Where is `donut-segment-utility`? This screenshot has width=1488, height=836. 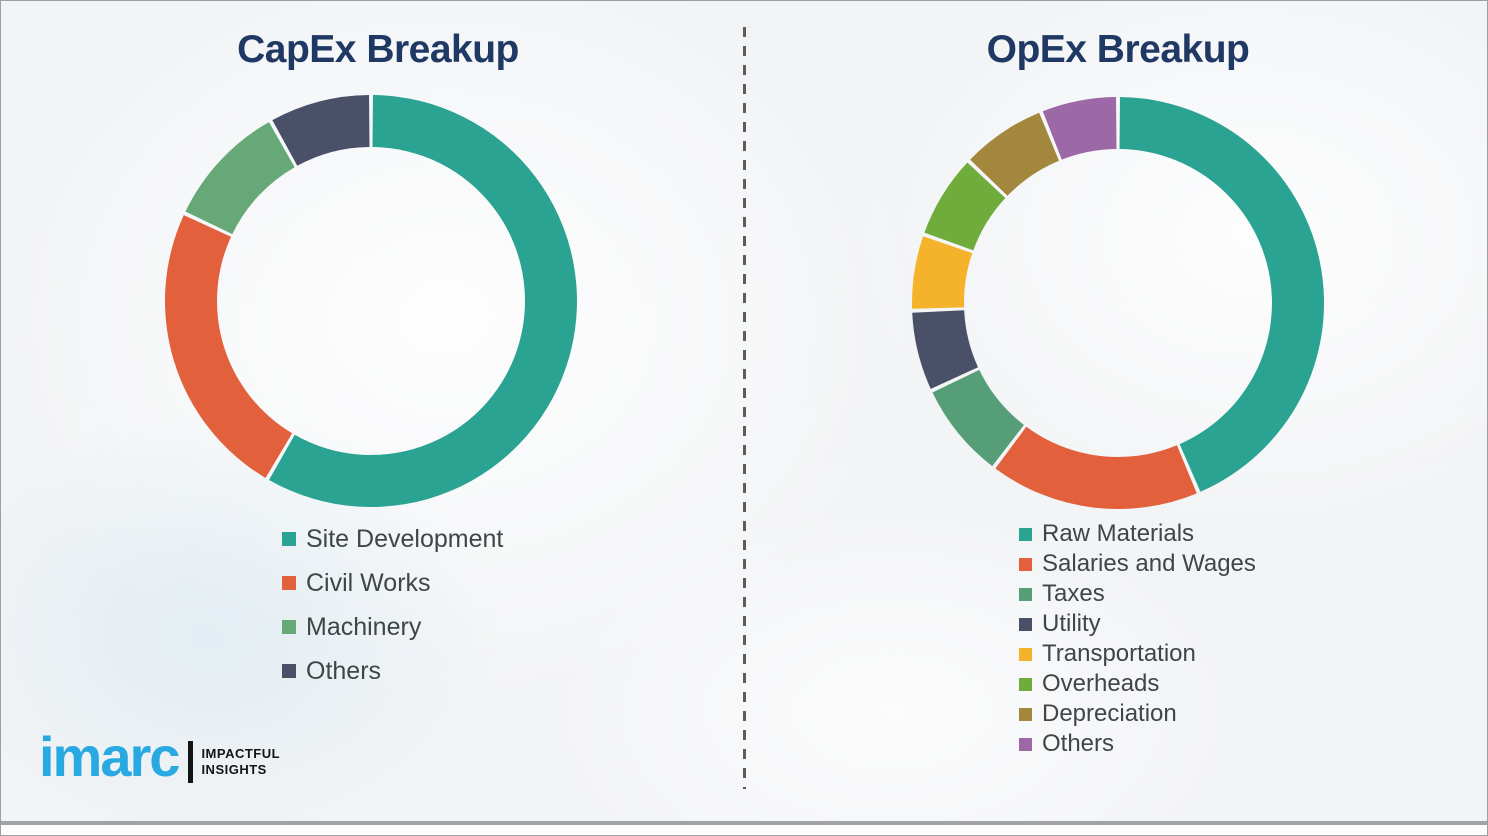
donut-segment-utility is located at coordinates (945, 349).